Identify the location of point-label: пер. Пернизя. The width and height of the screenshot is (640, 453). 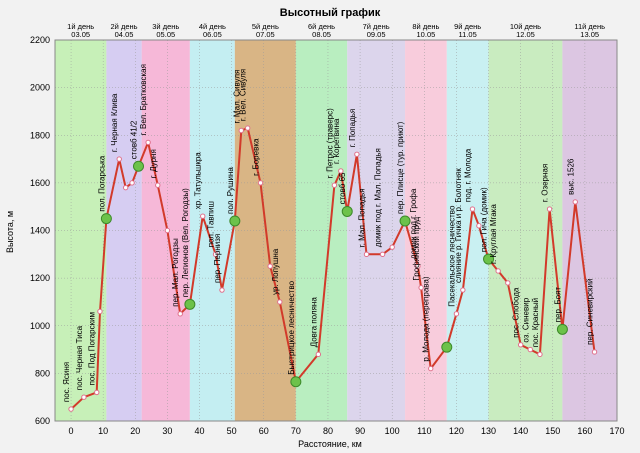
(217, 258).